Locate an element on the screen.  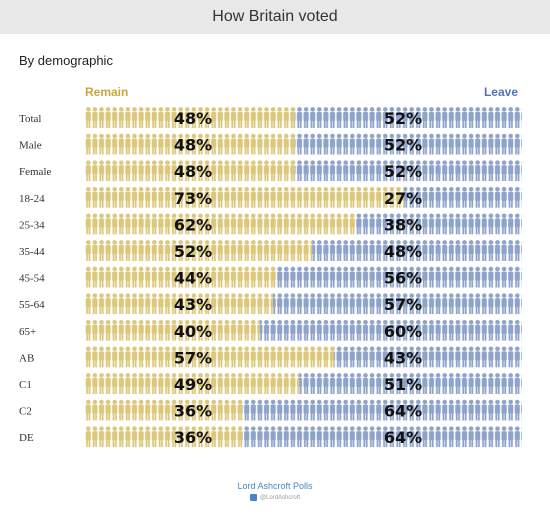
category-label: AB is located at coordinates (26, 358).